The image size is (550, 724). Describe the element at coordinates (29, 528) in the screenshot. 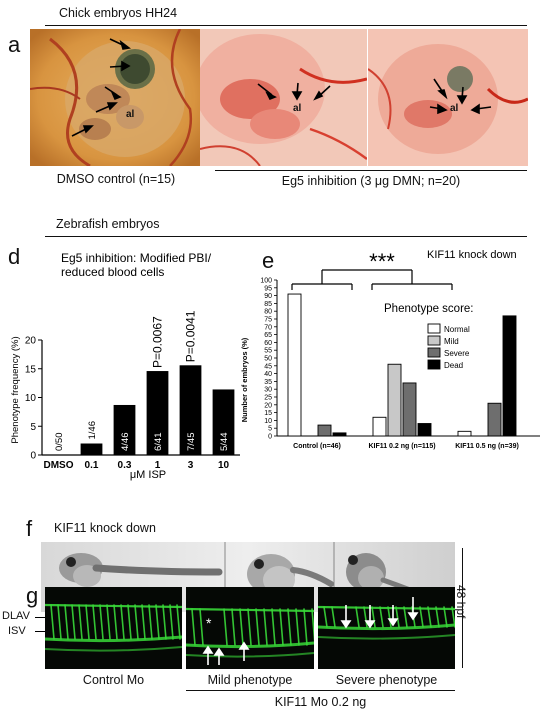

I see `panel-label-f: f` at that location.